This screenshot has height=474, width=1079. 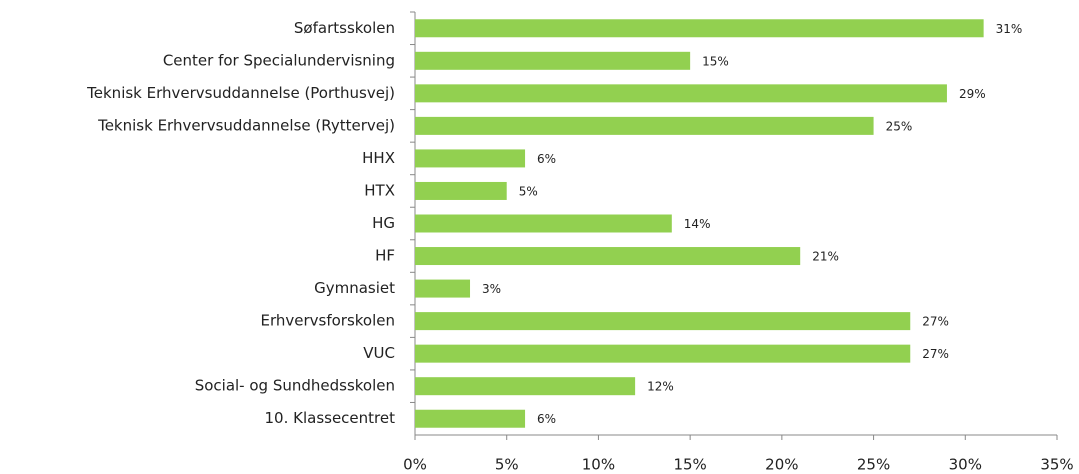 I want to click on y-tick-label: Center for Specialundervisning, so click(x=279, y=60).